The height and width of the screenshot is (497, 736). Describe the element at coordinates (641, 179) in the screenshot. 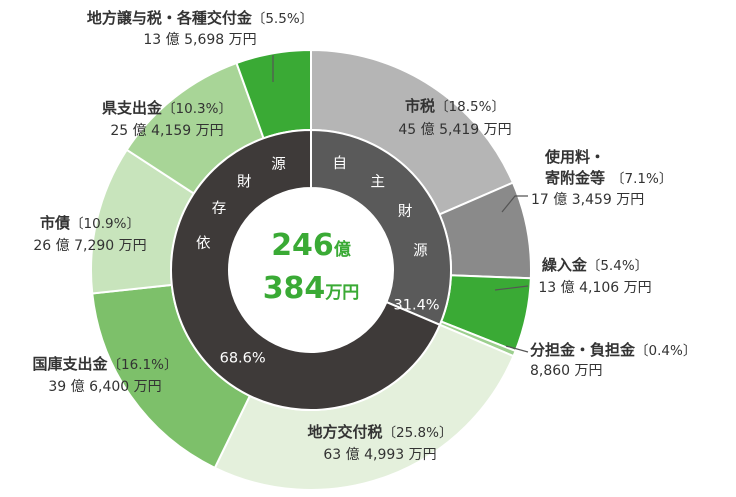

I see `slice-percent-1: 〔7.1%〕` at that location.